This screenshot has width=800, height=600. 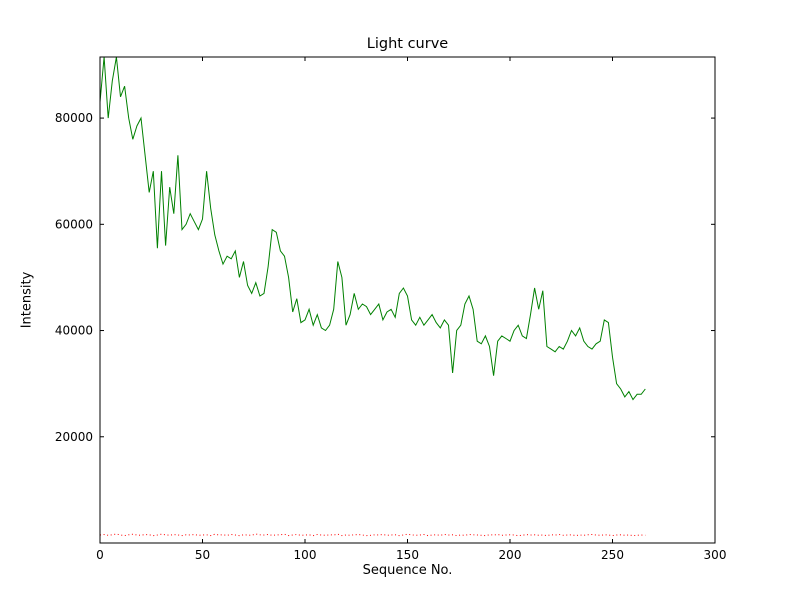 I want to click on y-tick-label: 20000, so click(x=74, y=437).